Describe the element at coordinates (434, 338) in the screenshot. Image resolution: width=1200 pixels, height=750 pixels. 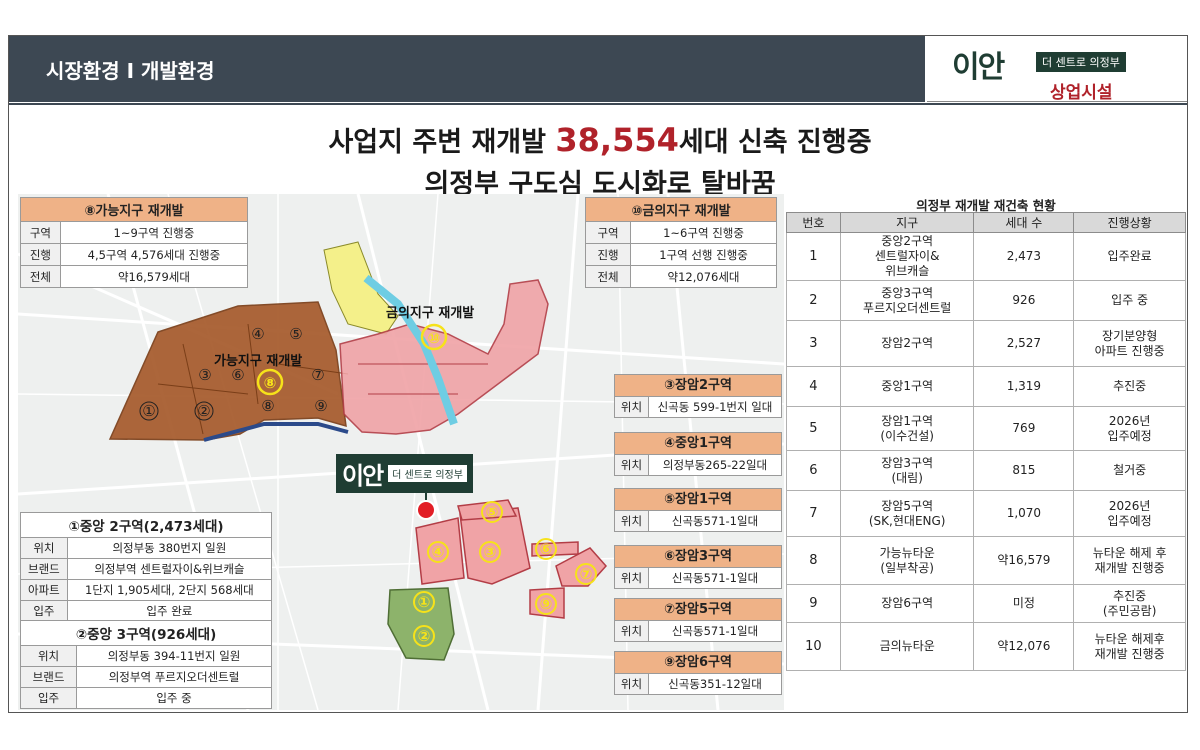
I see `svg-text: ⑩` at that location.